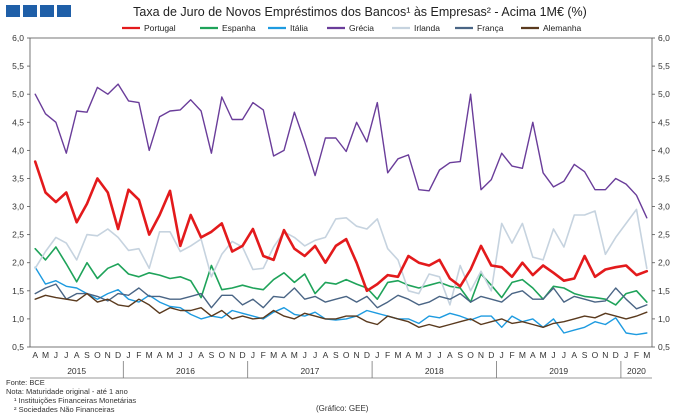  What do you see at coordinates (160, 28) in the screenshot?
I see `legend-label-portugal: Portugal` at bounding box center [160, 28].